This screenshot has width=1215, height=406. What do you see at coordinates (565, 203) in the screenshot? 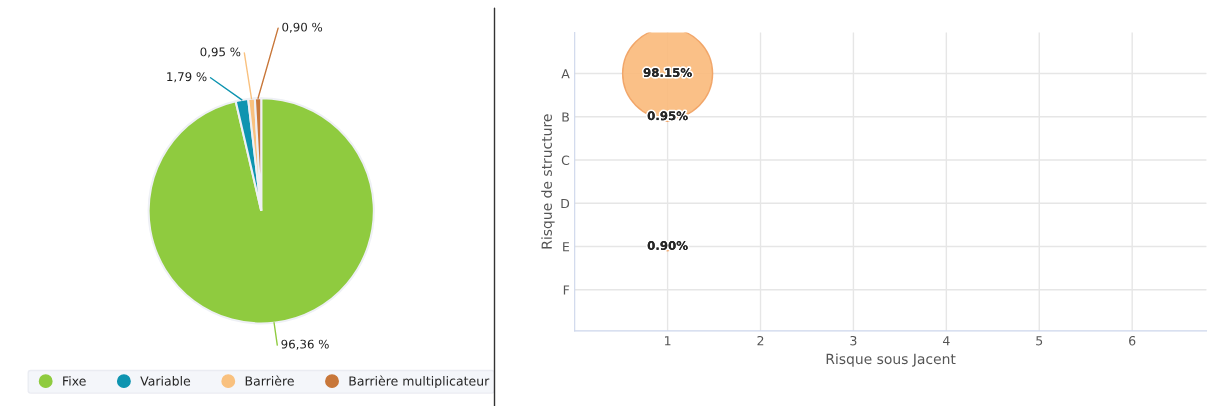
I see `y-tick-label: D` at bounding box center [565, 203].